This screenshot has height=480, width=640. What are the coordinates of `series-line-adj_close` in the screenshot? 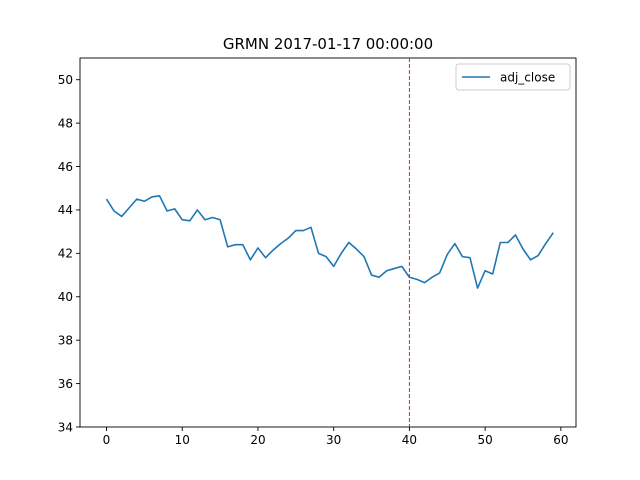 It's located at (329, 242).